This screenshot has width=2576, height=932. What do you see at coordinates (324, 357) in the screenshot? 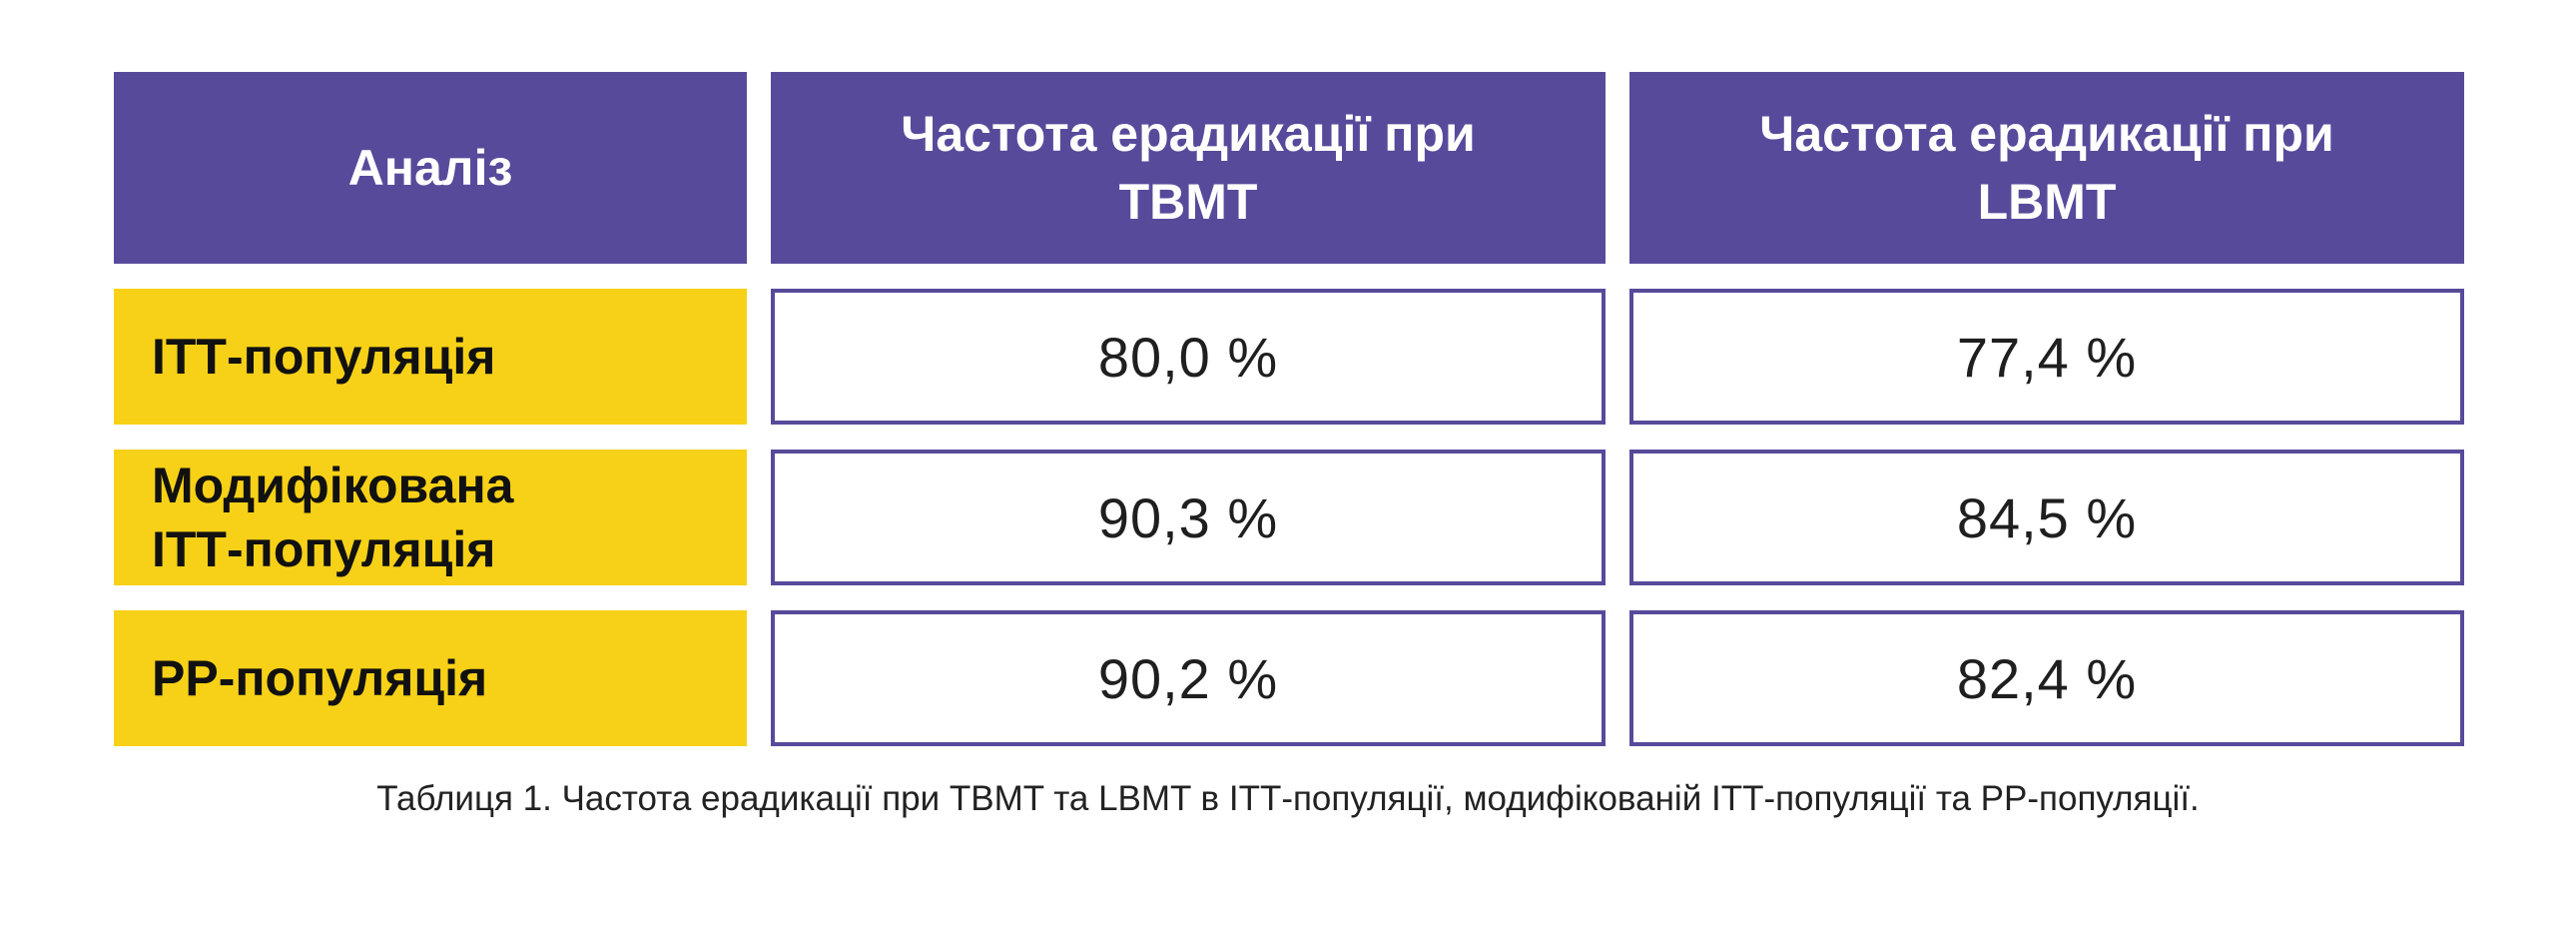
I see `row-label-text: ІТТ-популяція` at bounding box center [324, 357].